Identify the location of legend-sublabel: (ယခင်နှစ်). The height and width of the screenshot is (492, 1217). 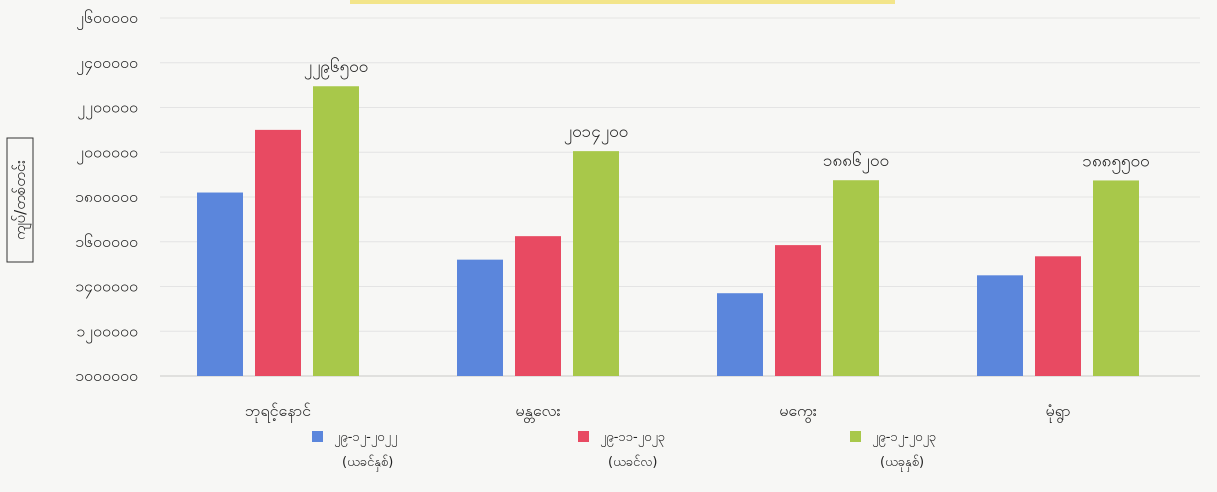
(367, 463).